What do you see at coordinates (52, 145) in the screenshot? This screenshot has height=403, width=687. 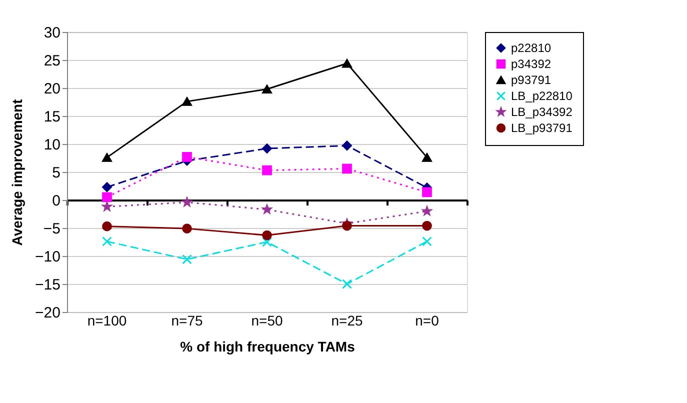 I see `y-tick-label: 10` at bounding box center [52, 145].